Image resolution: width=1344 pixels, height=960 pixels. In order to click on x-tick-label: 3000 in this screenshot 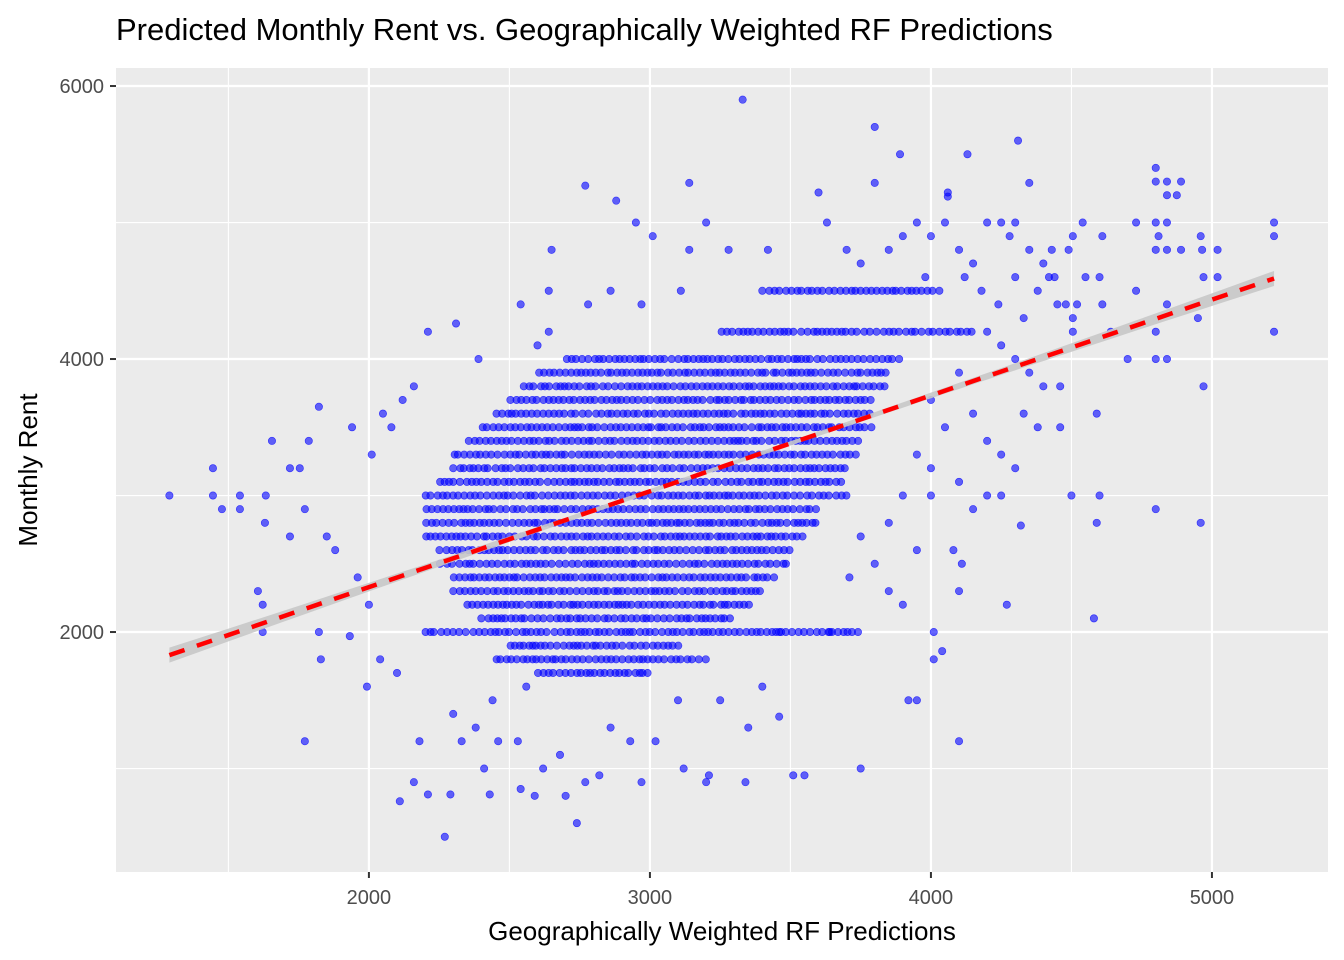, I will do `click(650, 898)`.